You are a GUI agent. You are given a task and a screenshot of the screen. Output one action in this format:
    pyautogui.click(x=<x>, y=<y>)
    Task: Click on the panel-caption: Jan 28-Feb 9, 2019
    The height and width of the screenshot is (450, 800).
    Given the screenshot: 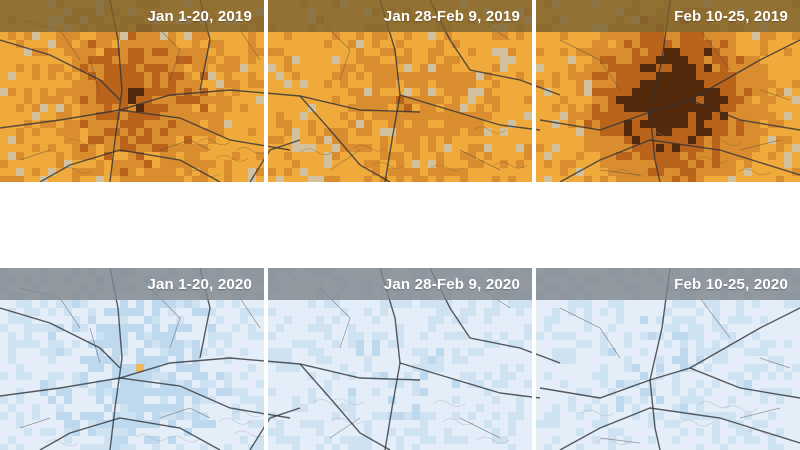 What is the action you would take?
    pyautogui.click(x=400, y=16)
    